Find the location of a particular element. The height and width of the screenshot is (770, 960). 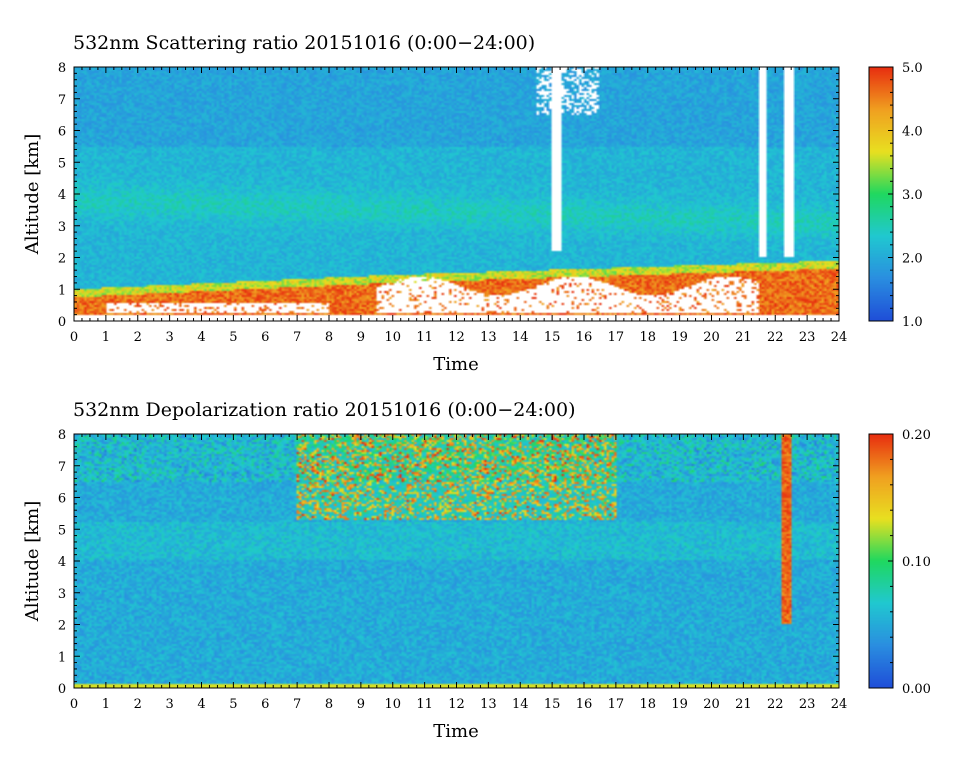

y-axis-label-scattering: Altitude [km] is located at coordinates (32, 195).